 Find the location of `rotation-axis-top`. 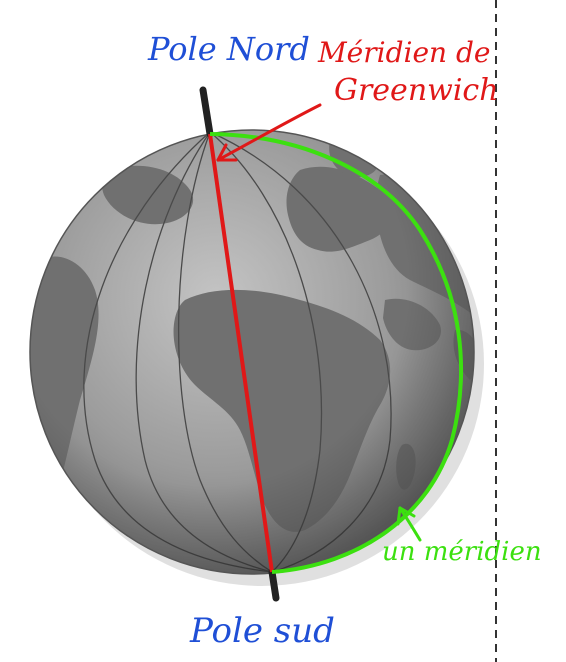

rotation-axis-top is located at coordinates (206, 112).